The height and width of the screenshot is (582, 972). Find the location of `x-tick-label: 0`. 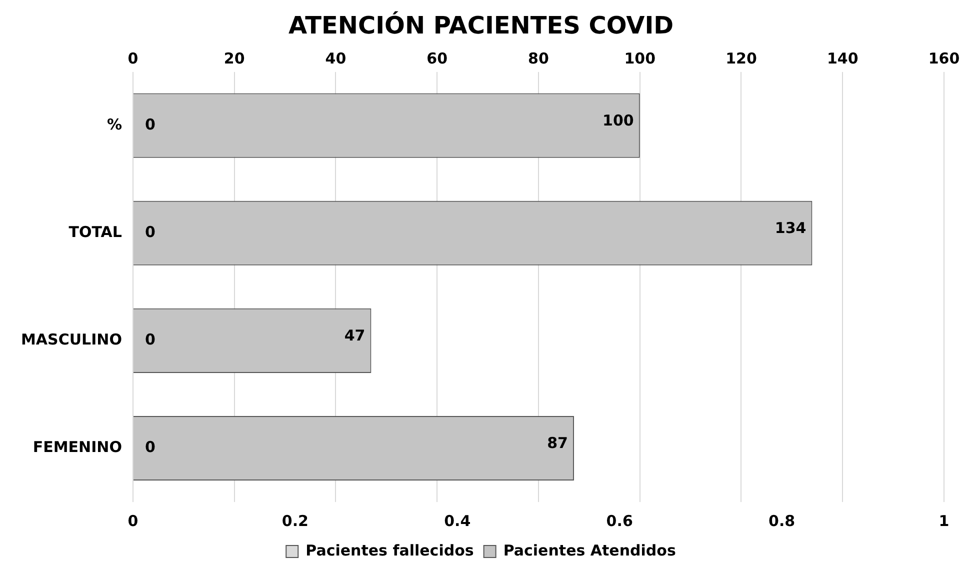

x-tick-label: 0 is located at coordinates (133, 521).